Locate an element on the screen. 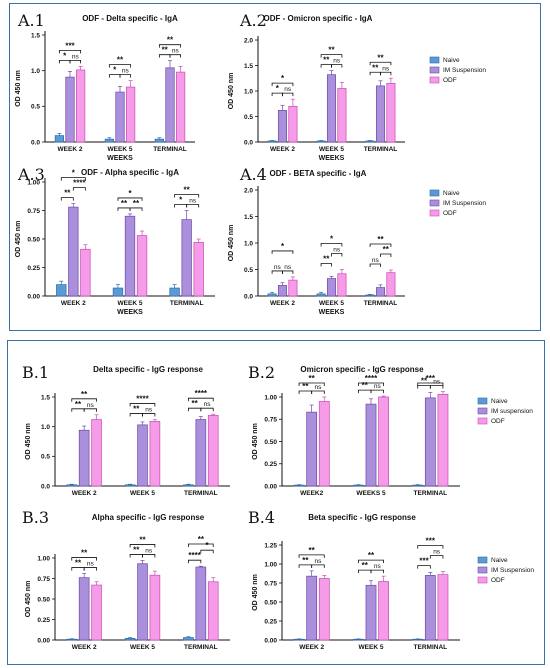 Image resolution: width=550 pixels, height=668 pixels. x-tick-label: WEEK 2 is located at coordinates (282, 303).